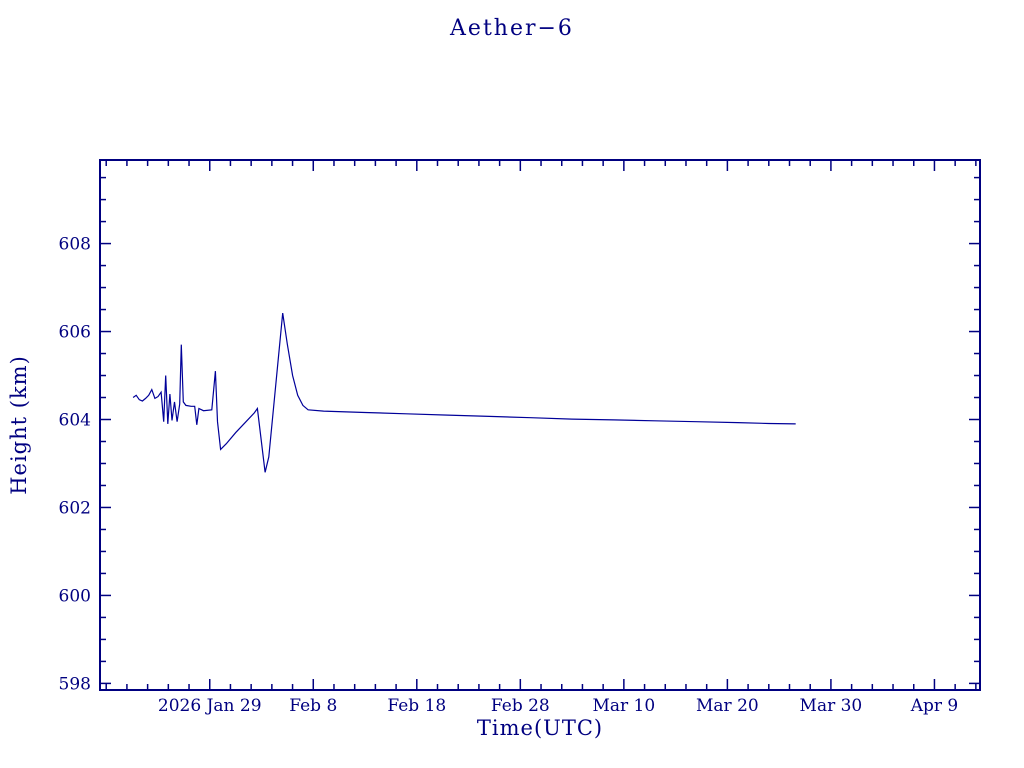  Describe the element at coordinates (520, 706) in the screenshot. I see `x-tick-label: Feb 28` at that location.